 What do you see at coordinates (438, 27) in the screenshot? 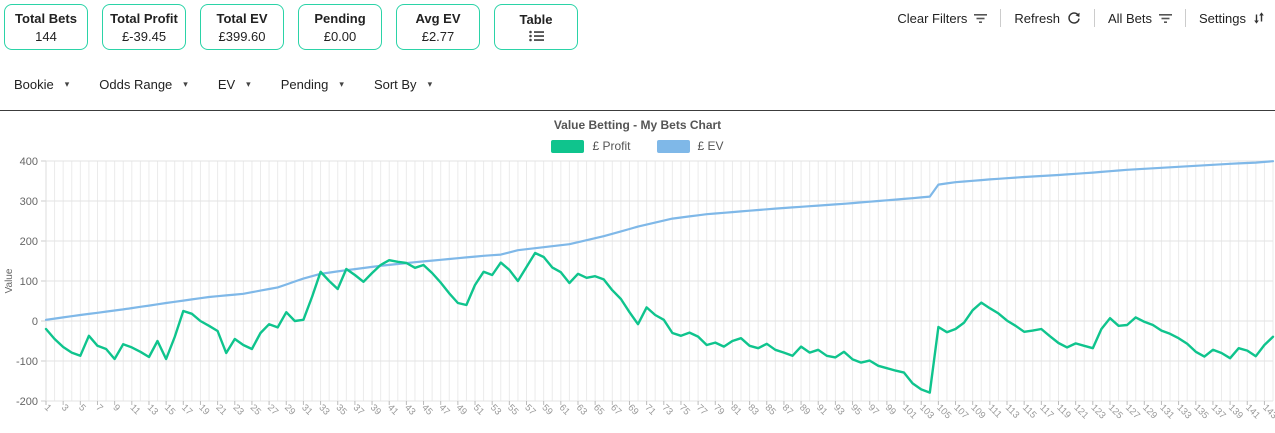
I see `card-avg-ev: Avg EV £2.77` at bounding box center [438, 27].